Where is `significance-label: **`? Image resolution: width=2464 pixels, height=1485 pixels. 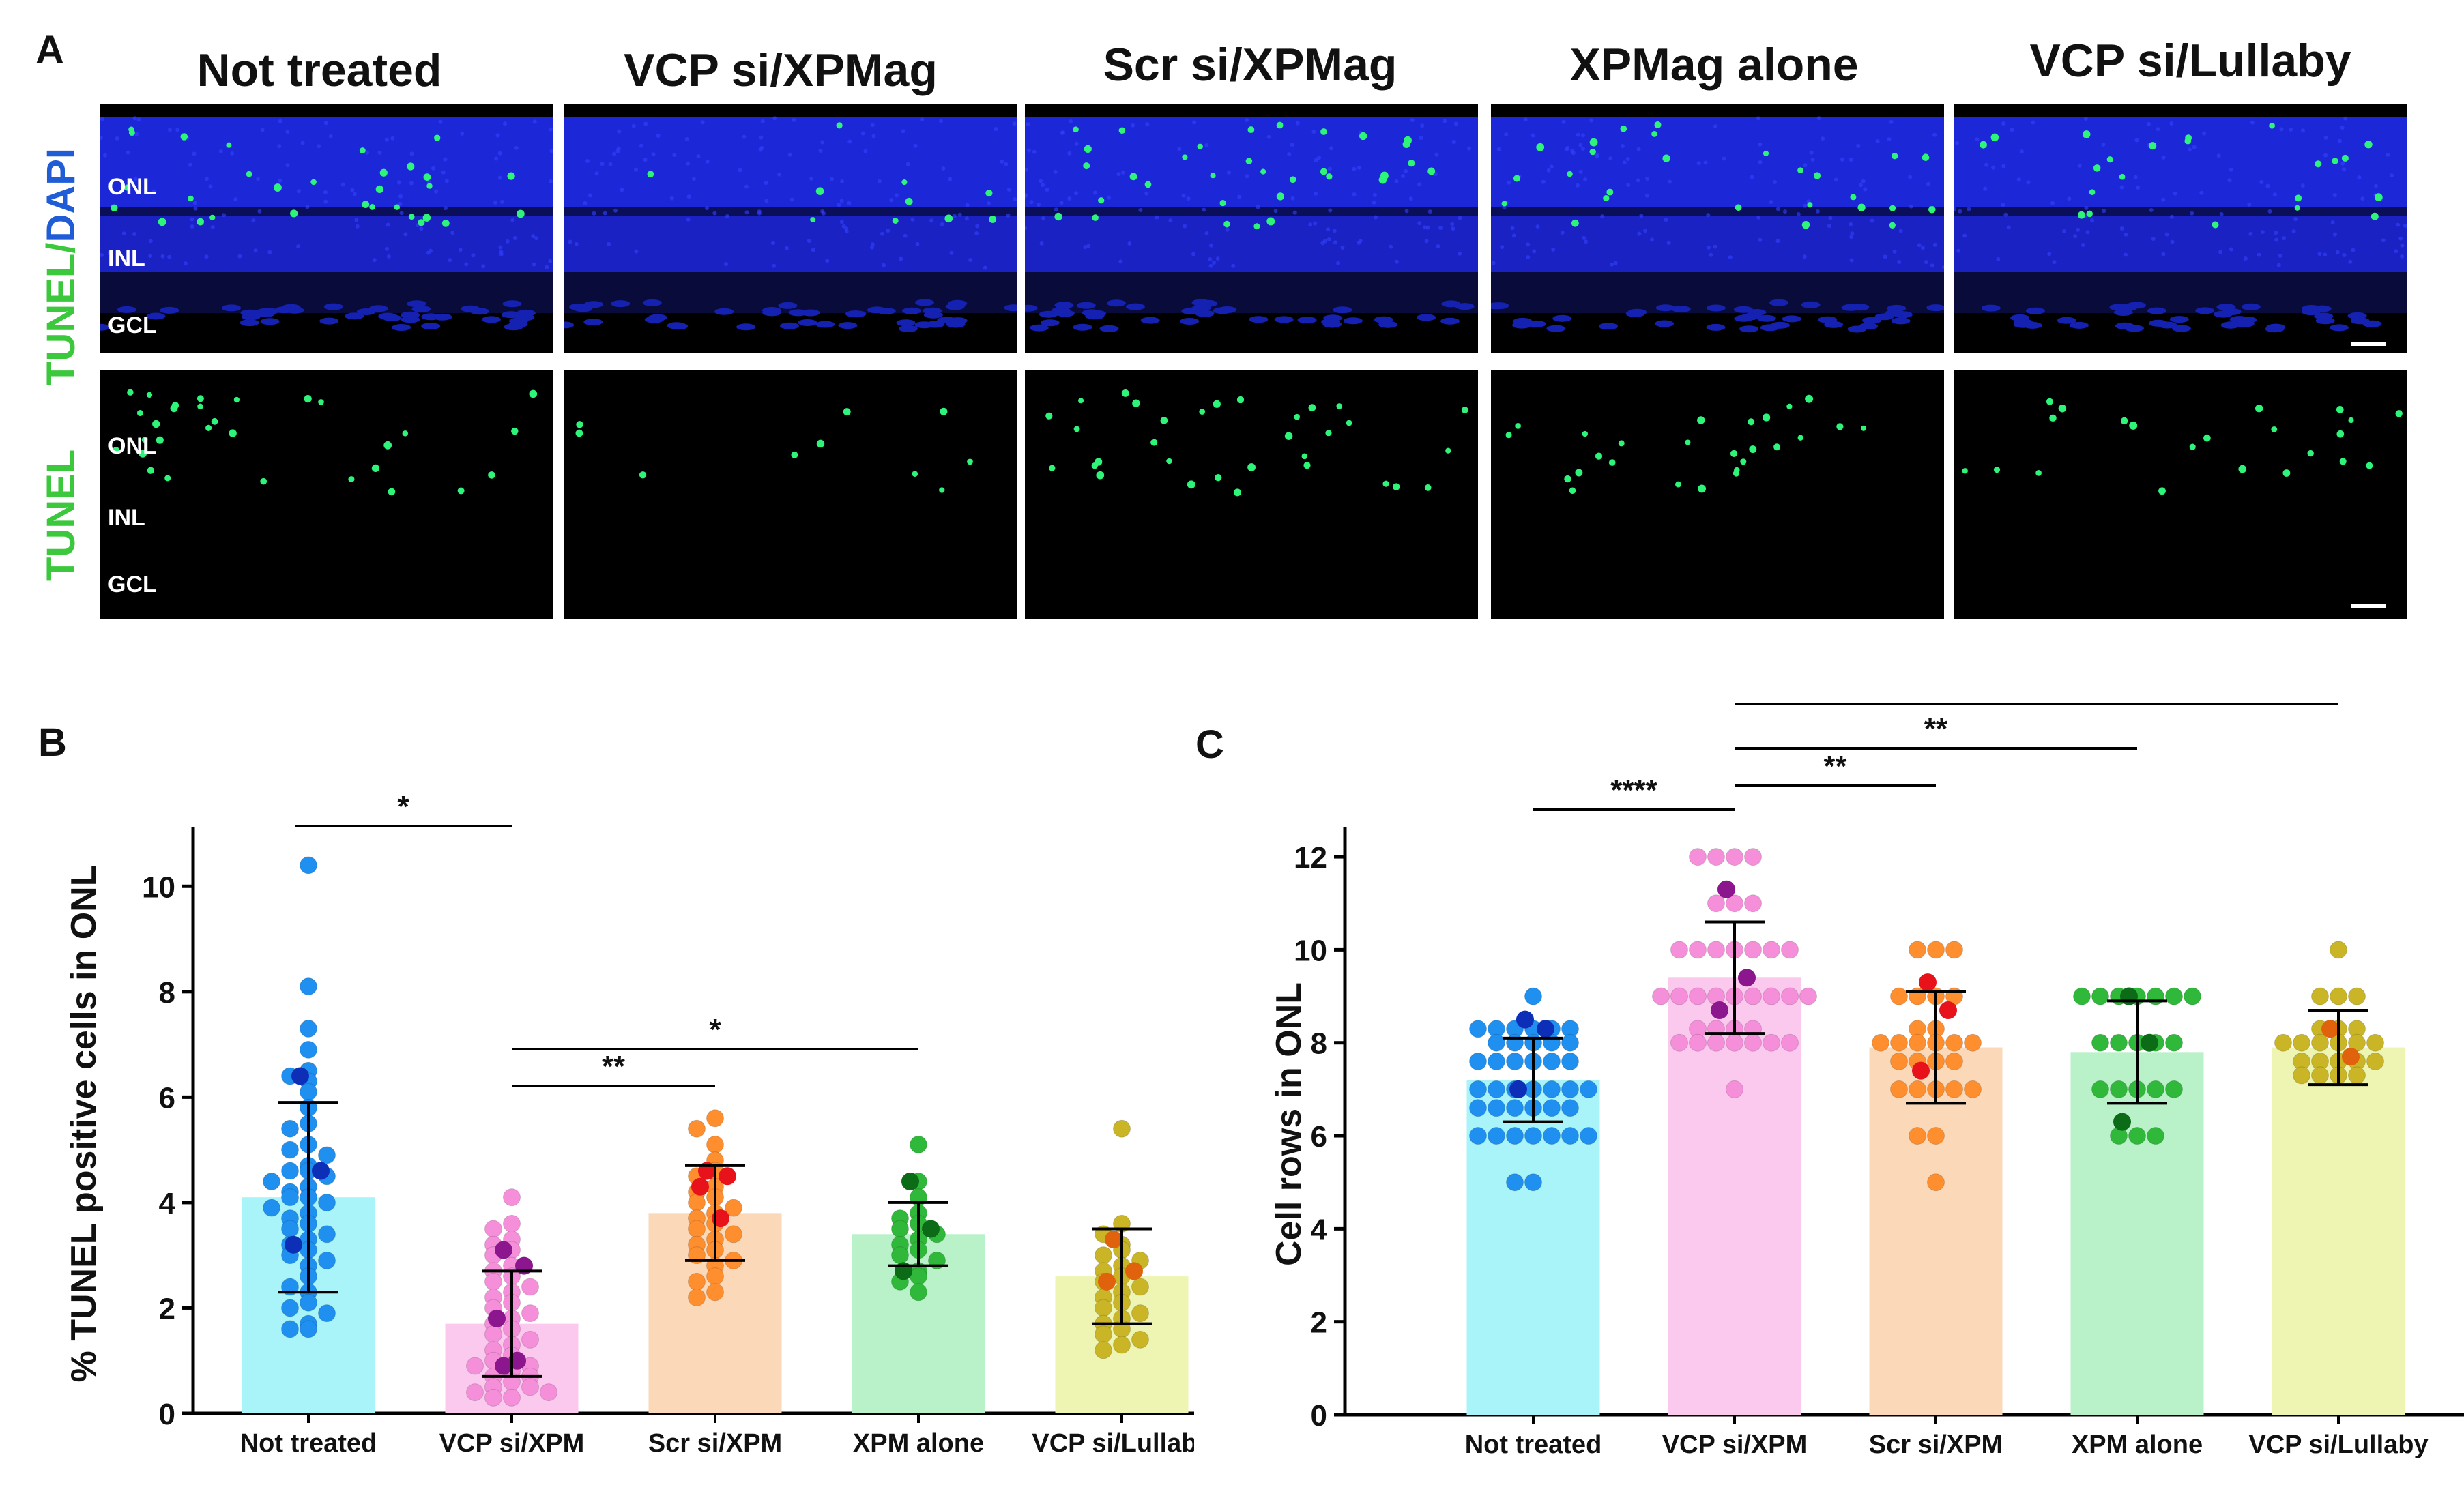
significance-label: ** is located at coordinates (1835, 766).